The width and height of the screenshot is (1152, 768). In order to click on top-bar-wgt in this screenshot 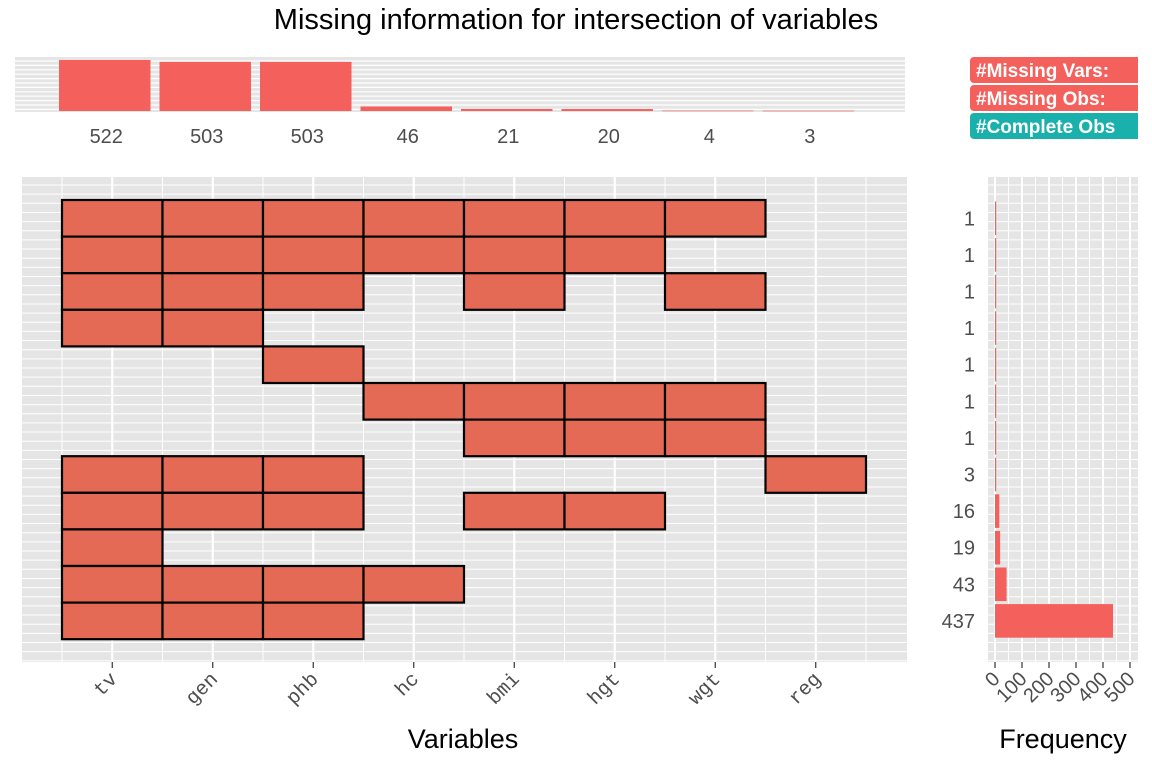, I will do `click(708, 111)`.